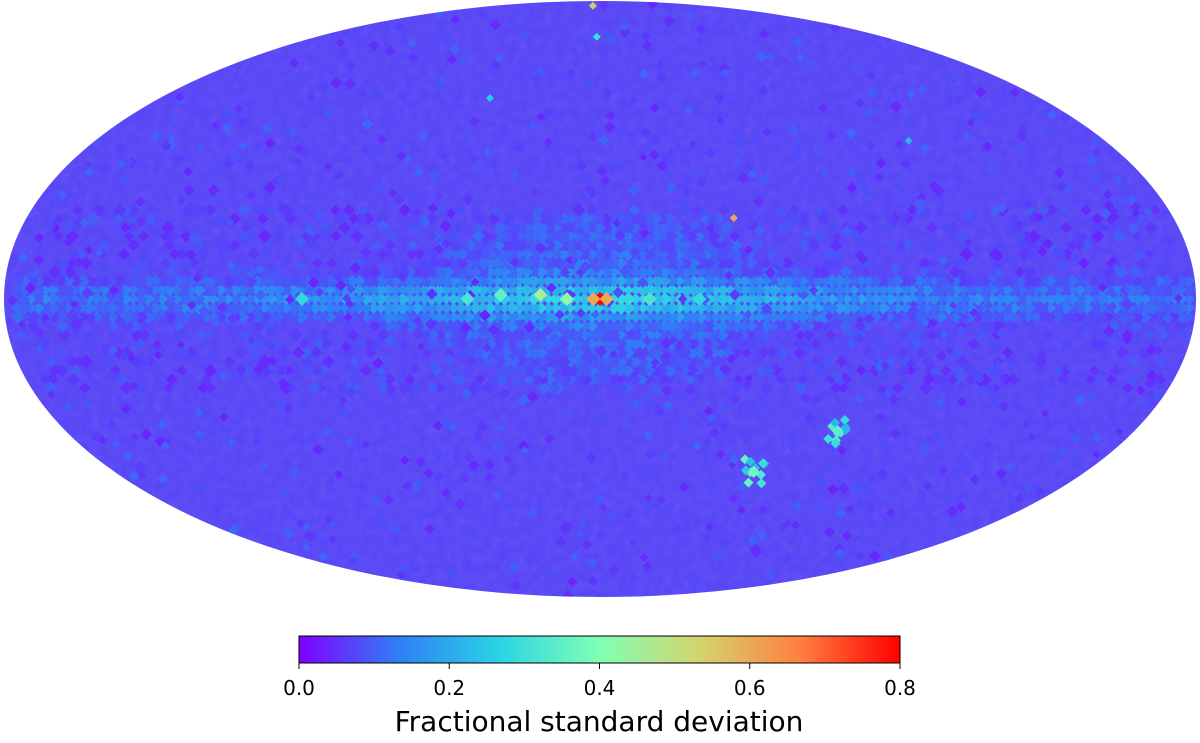 The height and width of the screenshot is (743, 1200). Describe the element at coordinates (299, 688) in the screenshot. I see `colorbar-tick-label: 0.0` at that location.